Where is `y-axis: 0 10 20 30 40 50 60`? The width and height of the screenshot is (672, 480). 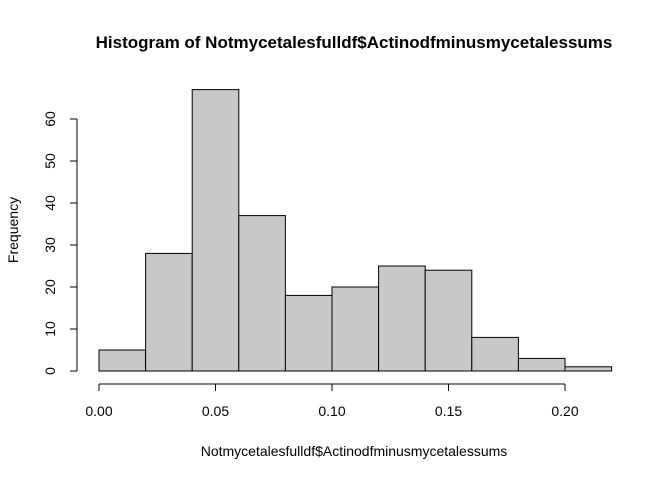 y-axis: 0 10 20 30 40 50 60 is located at coordinates (60, 243).